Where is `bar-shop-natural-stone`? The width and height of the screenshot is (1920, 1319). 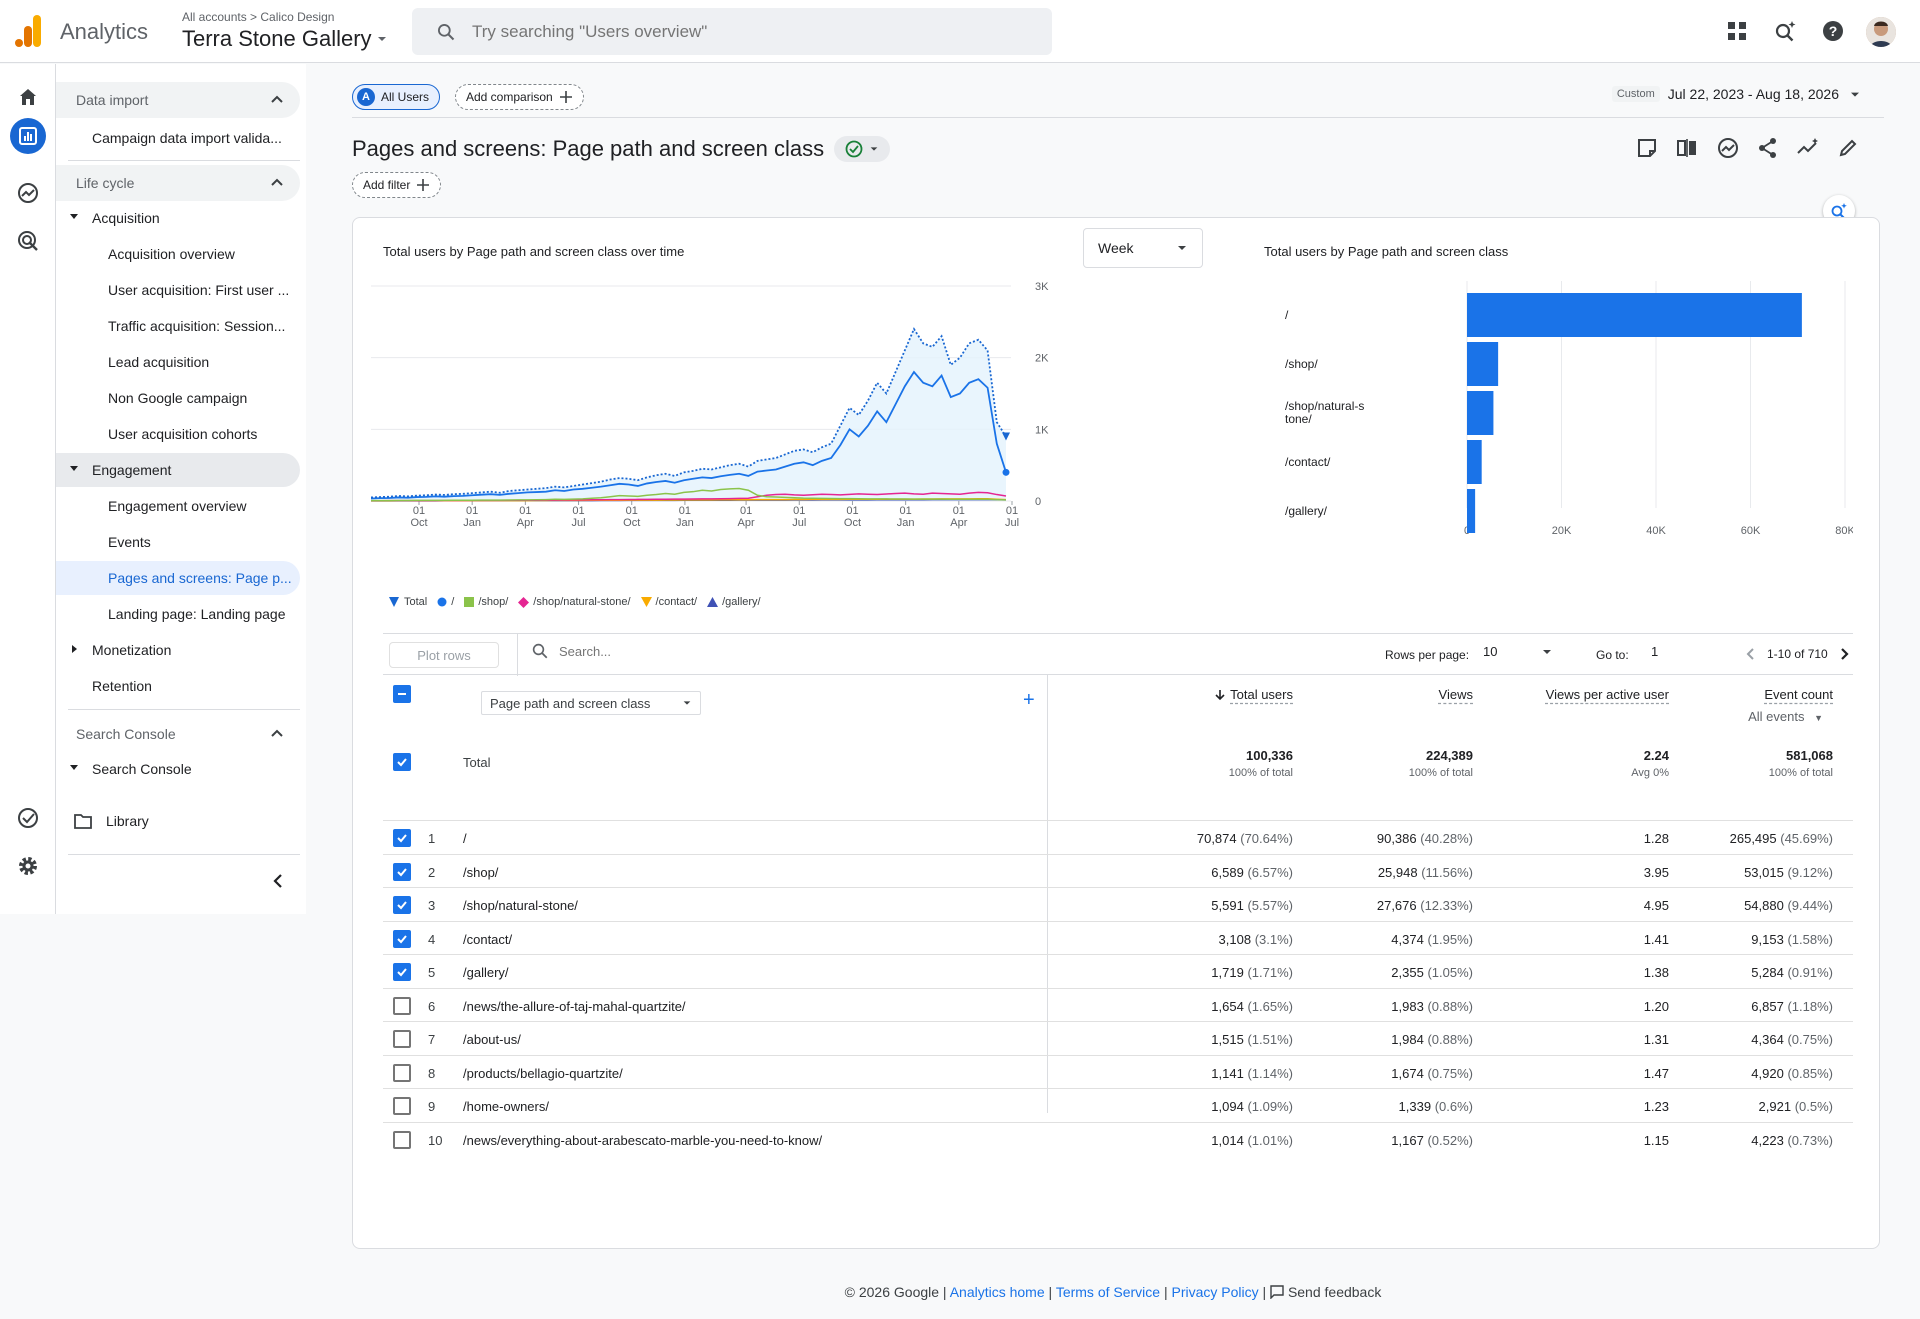 bar-shop-natural-stone is located at coordinates (1480, 413).